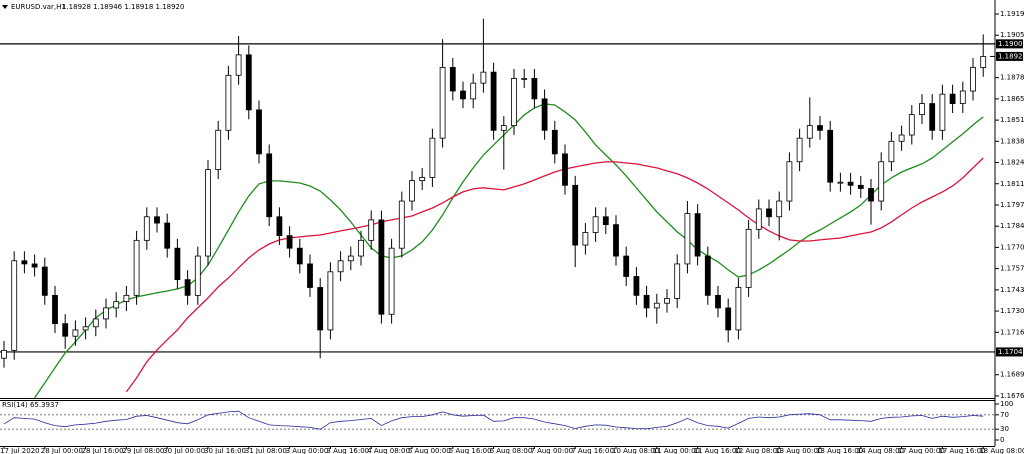 The width and height of the screenshot is (1024, 454). I want to click on x-tick-label: 14 Aug 08:00, so click(880, 450).